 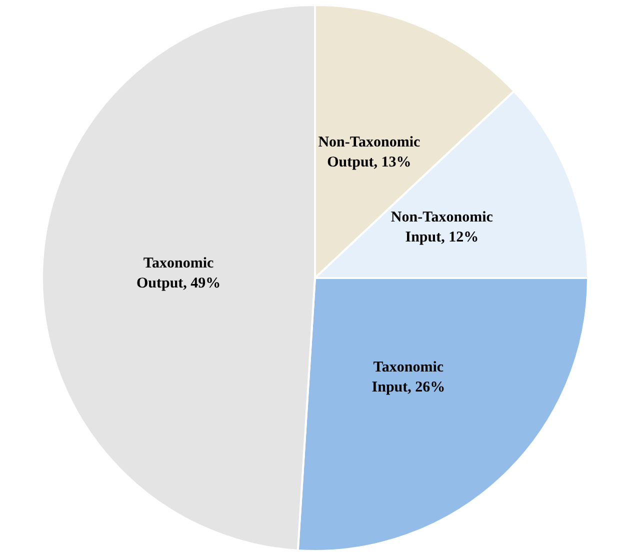 I want to click on slice-label: Taxonomic Output, 49%, so click(x=178, y=274).